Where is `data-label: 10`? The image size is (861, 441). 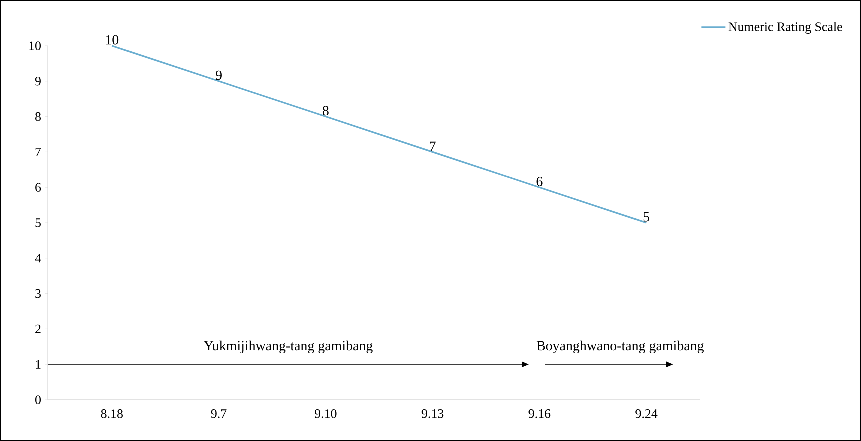 data-label: 10 is located at coordinates (112, 40).